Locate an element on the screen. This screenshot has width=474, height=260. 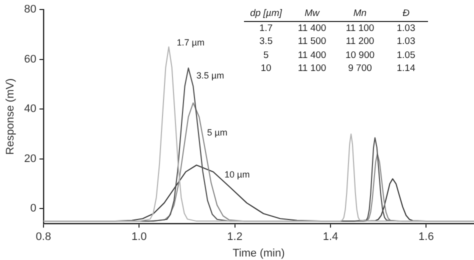
annotation: 5 is located at coordinates (266, 56).